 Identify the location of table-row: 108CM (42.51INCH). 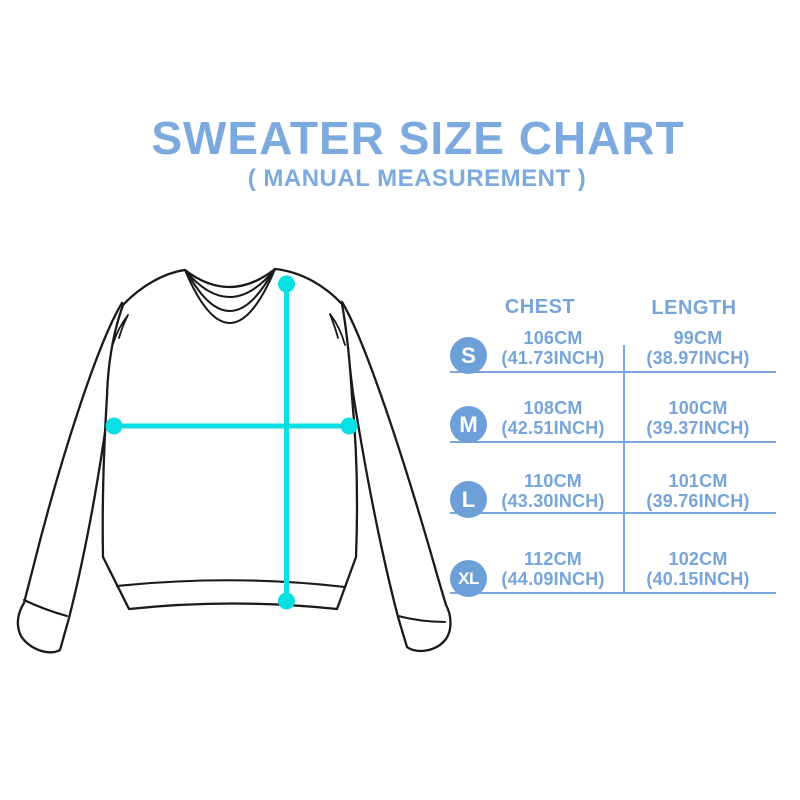
(553, 418).